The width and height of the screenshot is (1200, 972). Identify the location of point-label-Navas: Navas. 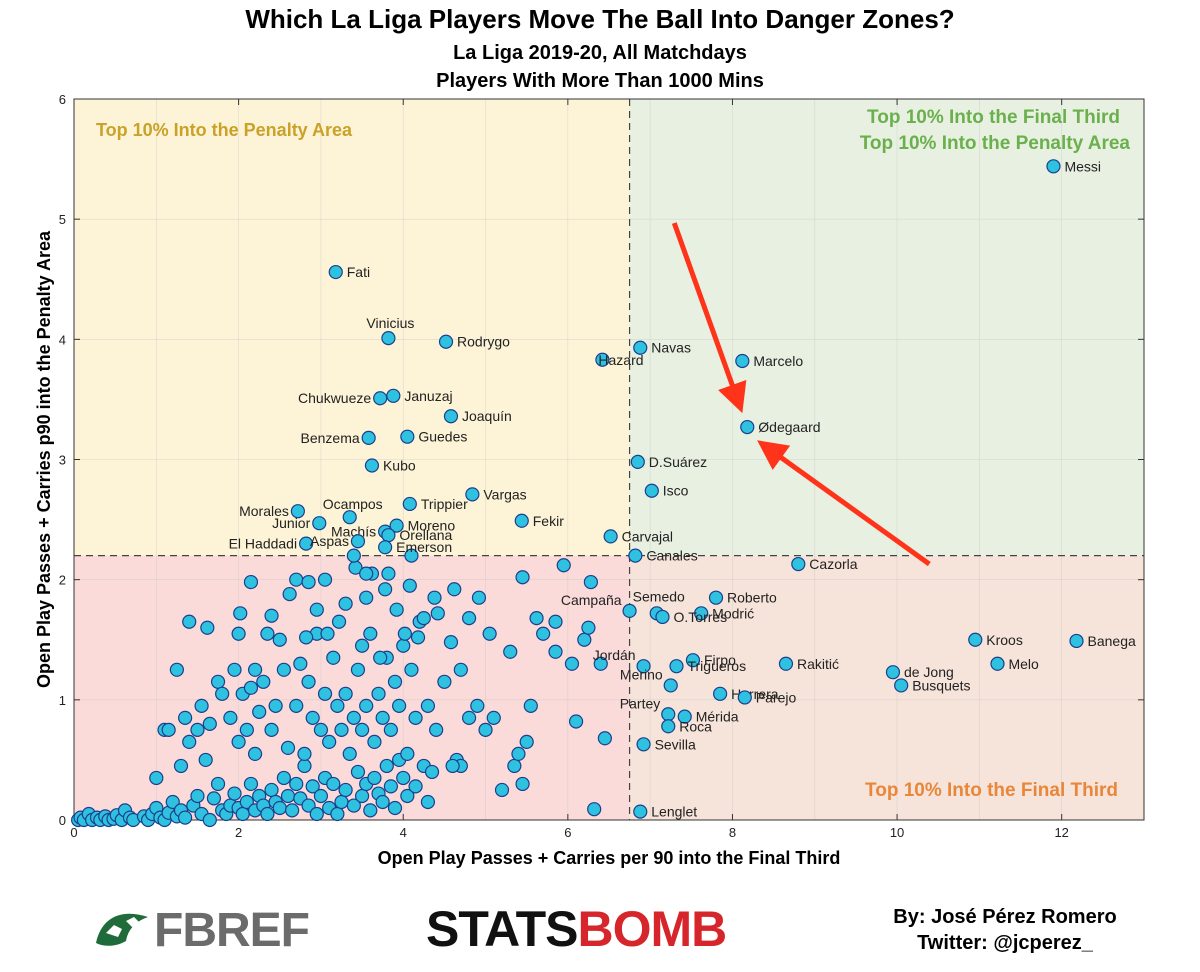
(671, 348).